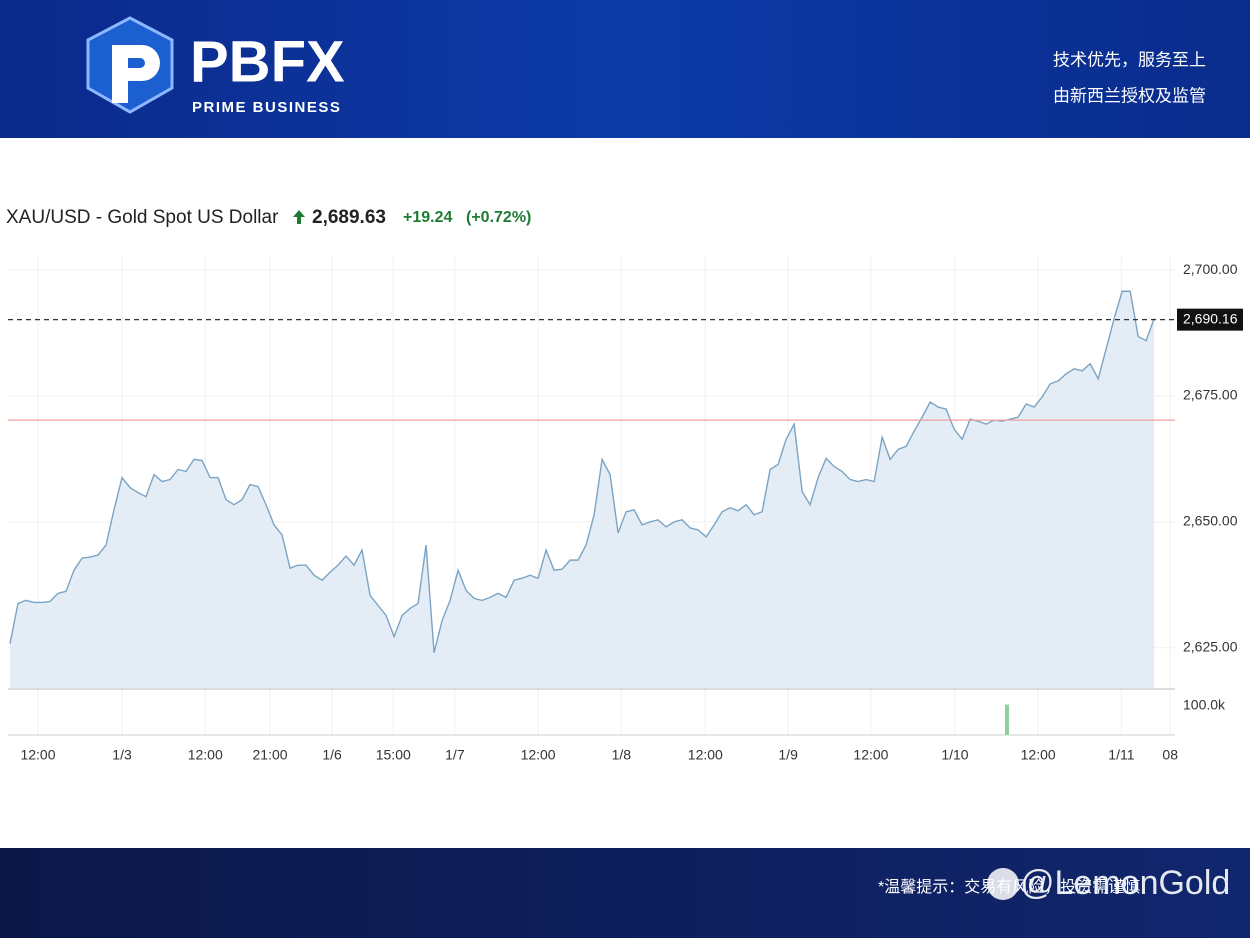  What do you see at coordinates (1125, 883) in the screenshot?
I see `watermark: @LemonGold` at bounding box center [1125, 883].